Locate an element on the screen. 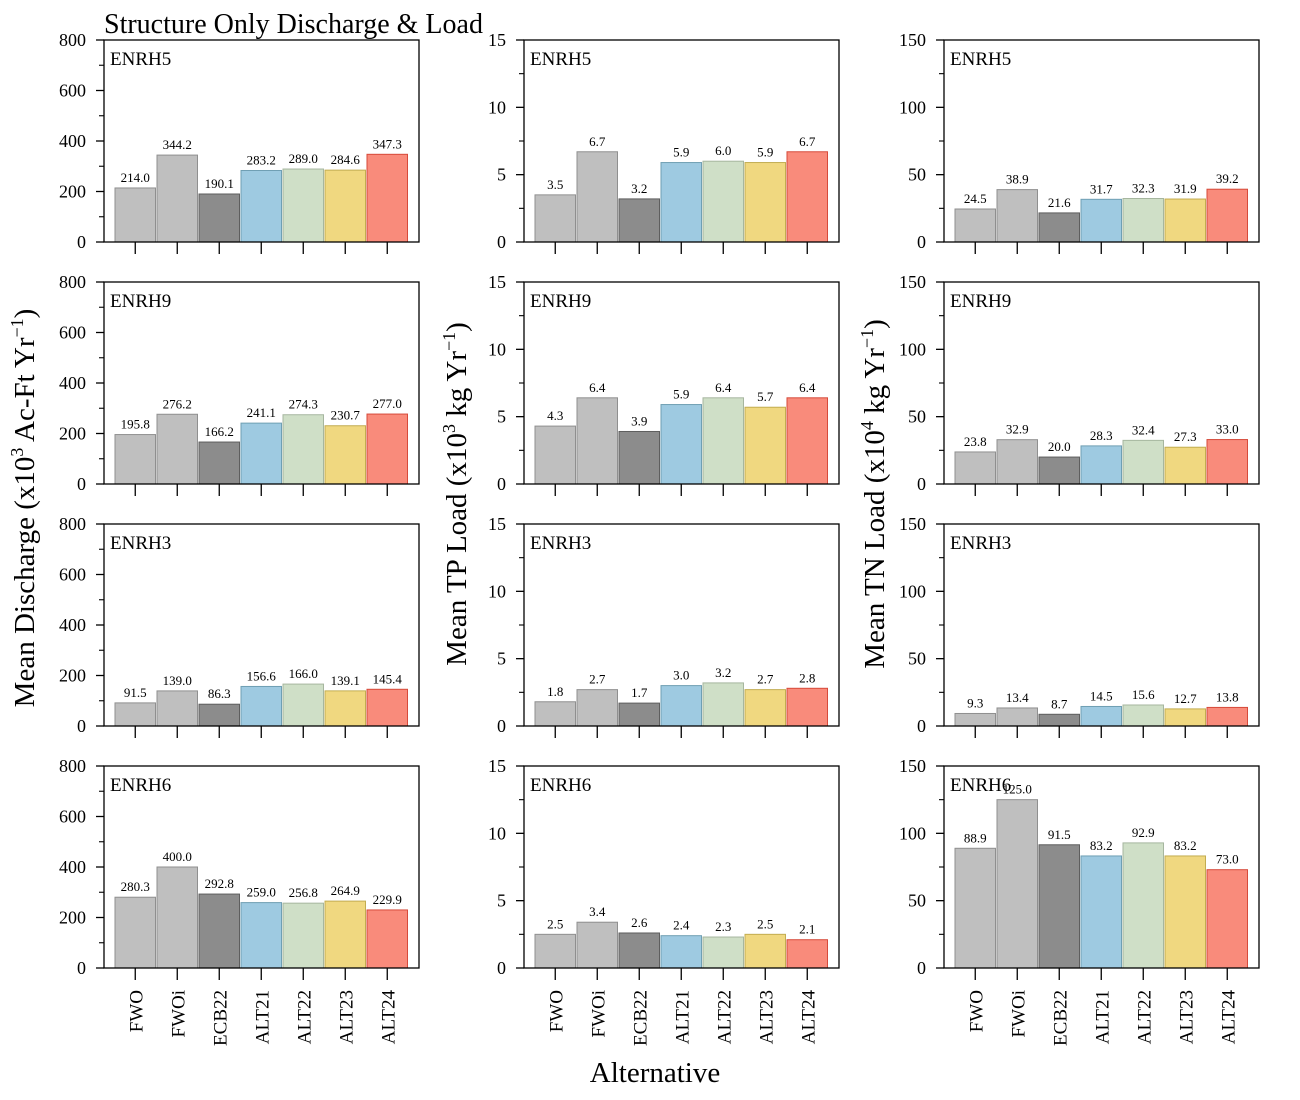 The image size is (1300, 1100). bar-value-label: 86.3 is located at coordinates (219, 693).